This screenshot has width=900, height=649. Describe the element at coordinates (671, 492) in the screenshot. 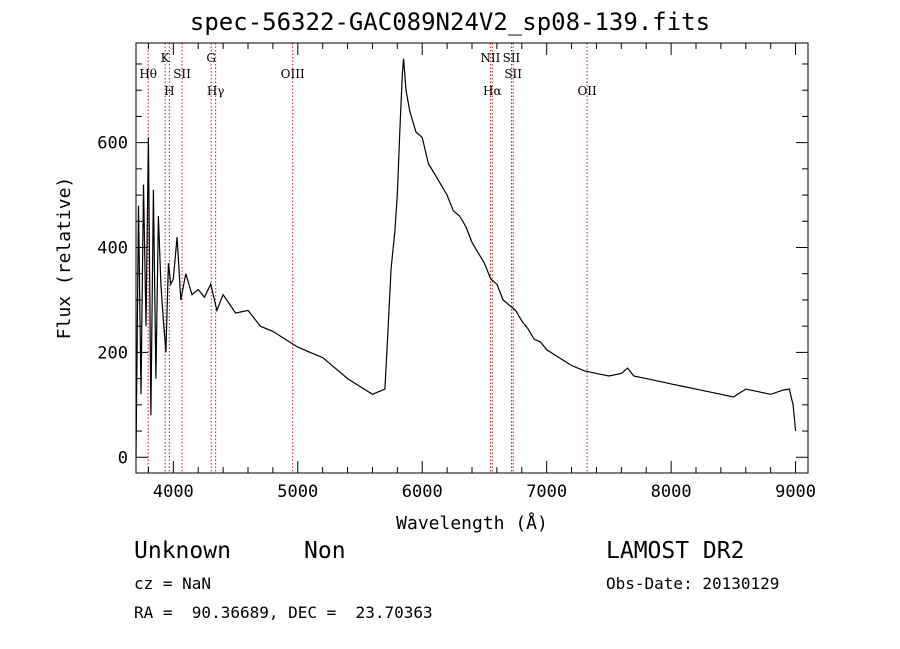

I see `x-tick-label: 8000` at that location.